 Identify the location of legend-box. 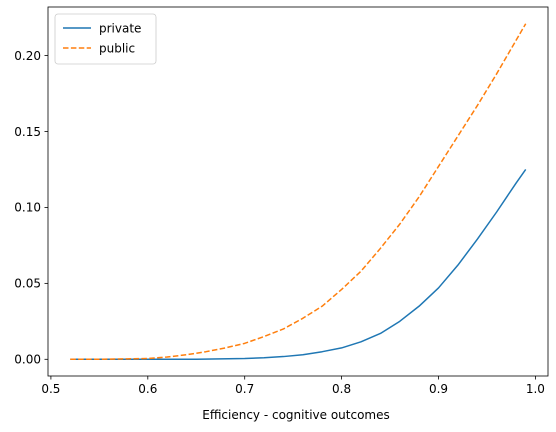
(105, 39).